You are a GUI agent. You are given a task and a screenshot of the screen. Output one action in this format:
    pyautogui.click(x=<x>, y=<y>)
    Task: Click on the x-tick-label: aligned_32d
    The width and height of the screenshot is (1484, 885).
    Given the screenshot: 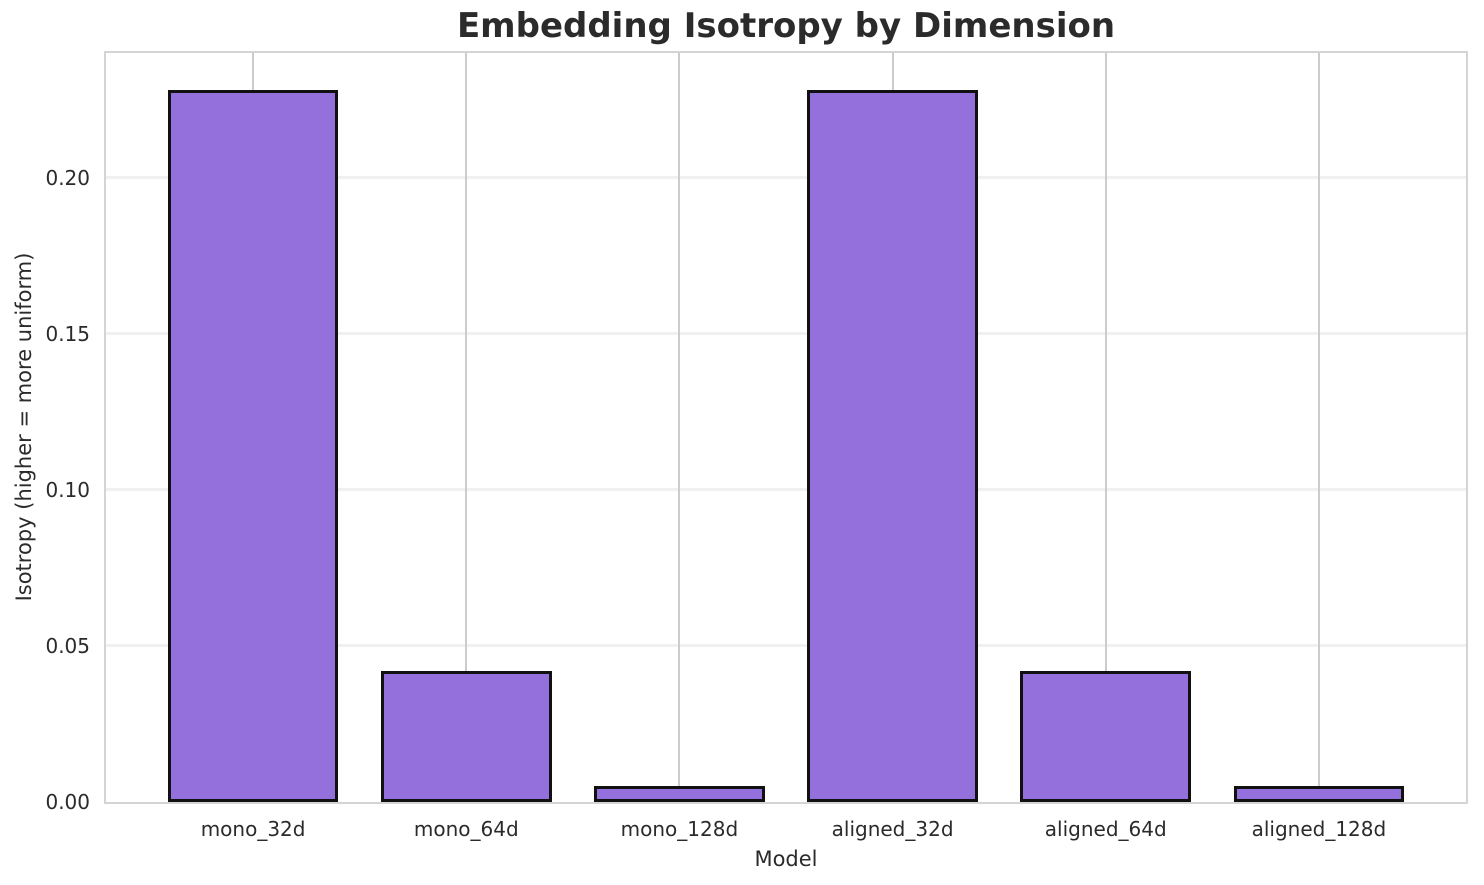 What is the action you would take?
    pyautogui.click(x=892, y=829)
    